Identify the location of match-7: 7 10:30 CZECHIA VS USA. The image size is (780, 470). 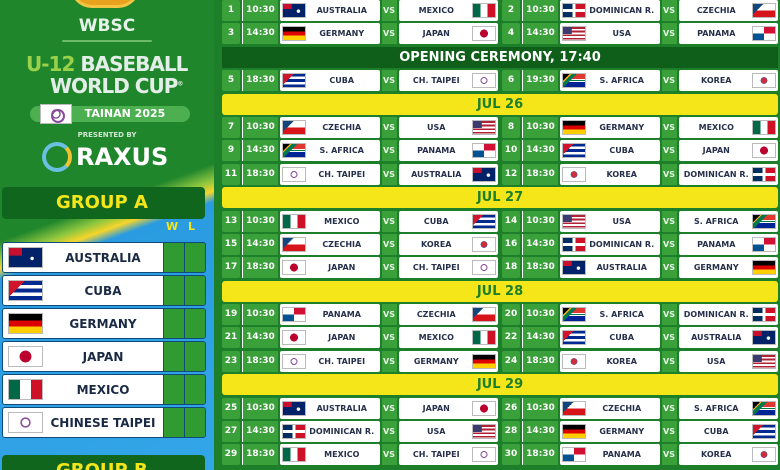
(360, 127).